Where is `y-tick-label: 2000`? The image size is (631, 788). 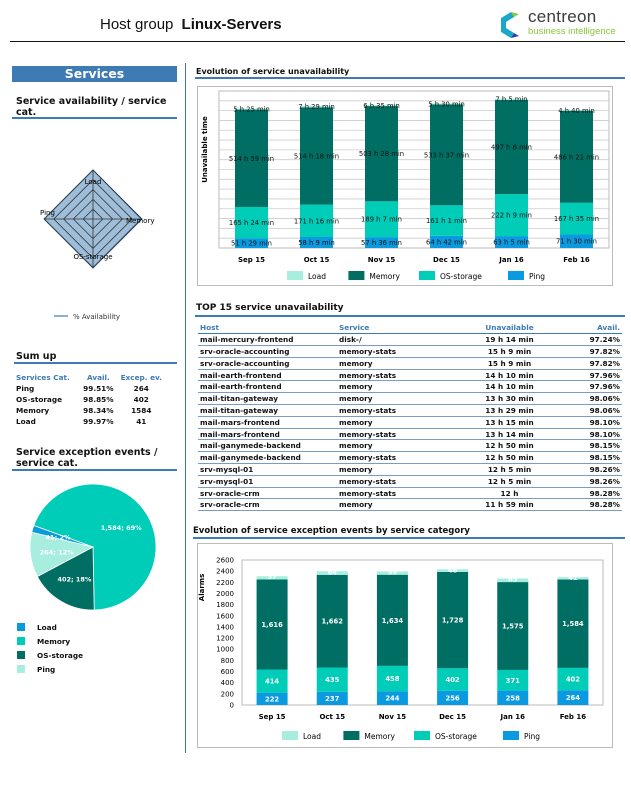
y-tick-label: 2000 is located at coordinates (225, 594).